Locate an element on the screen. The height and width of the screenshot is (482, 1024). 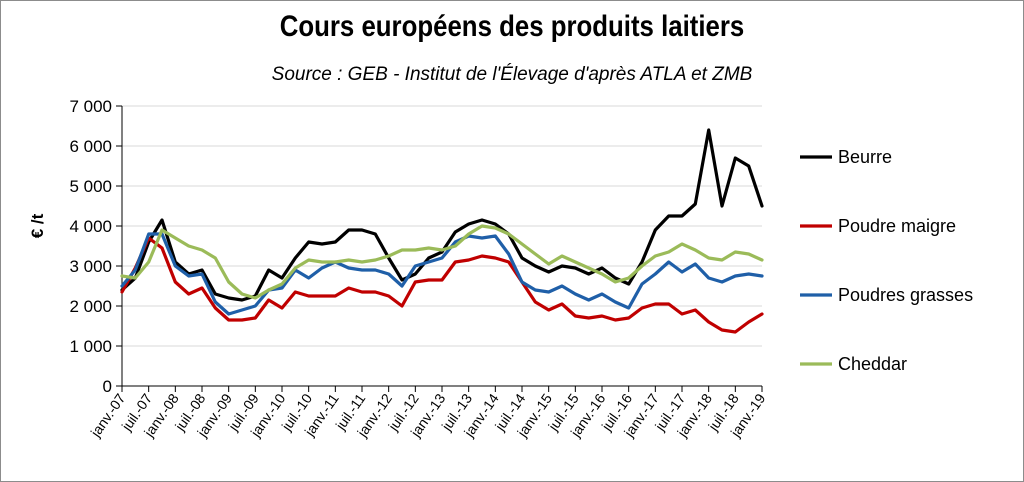
legend-label: Poudre maigre is located at coordinates (897, 226).